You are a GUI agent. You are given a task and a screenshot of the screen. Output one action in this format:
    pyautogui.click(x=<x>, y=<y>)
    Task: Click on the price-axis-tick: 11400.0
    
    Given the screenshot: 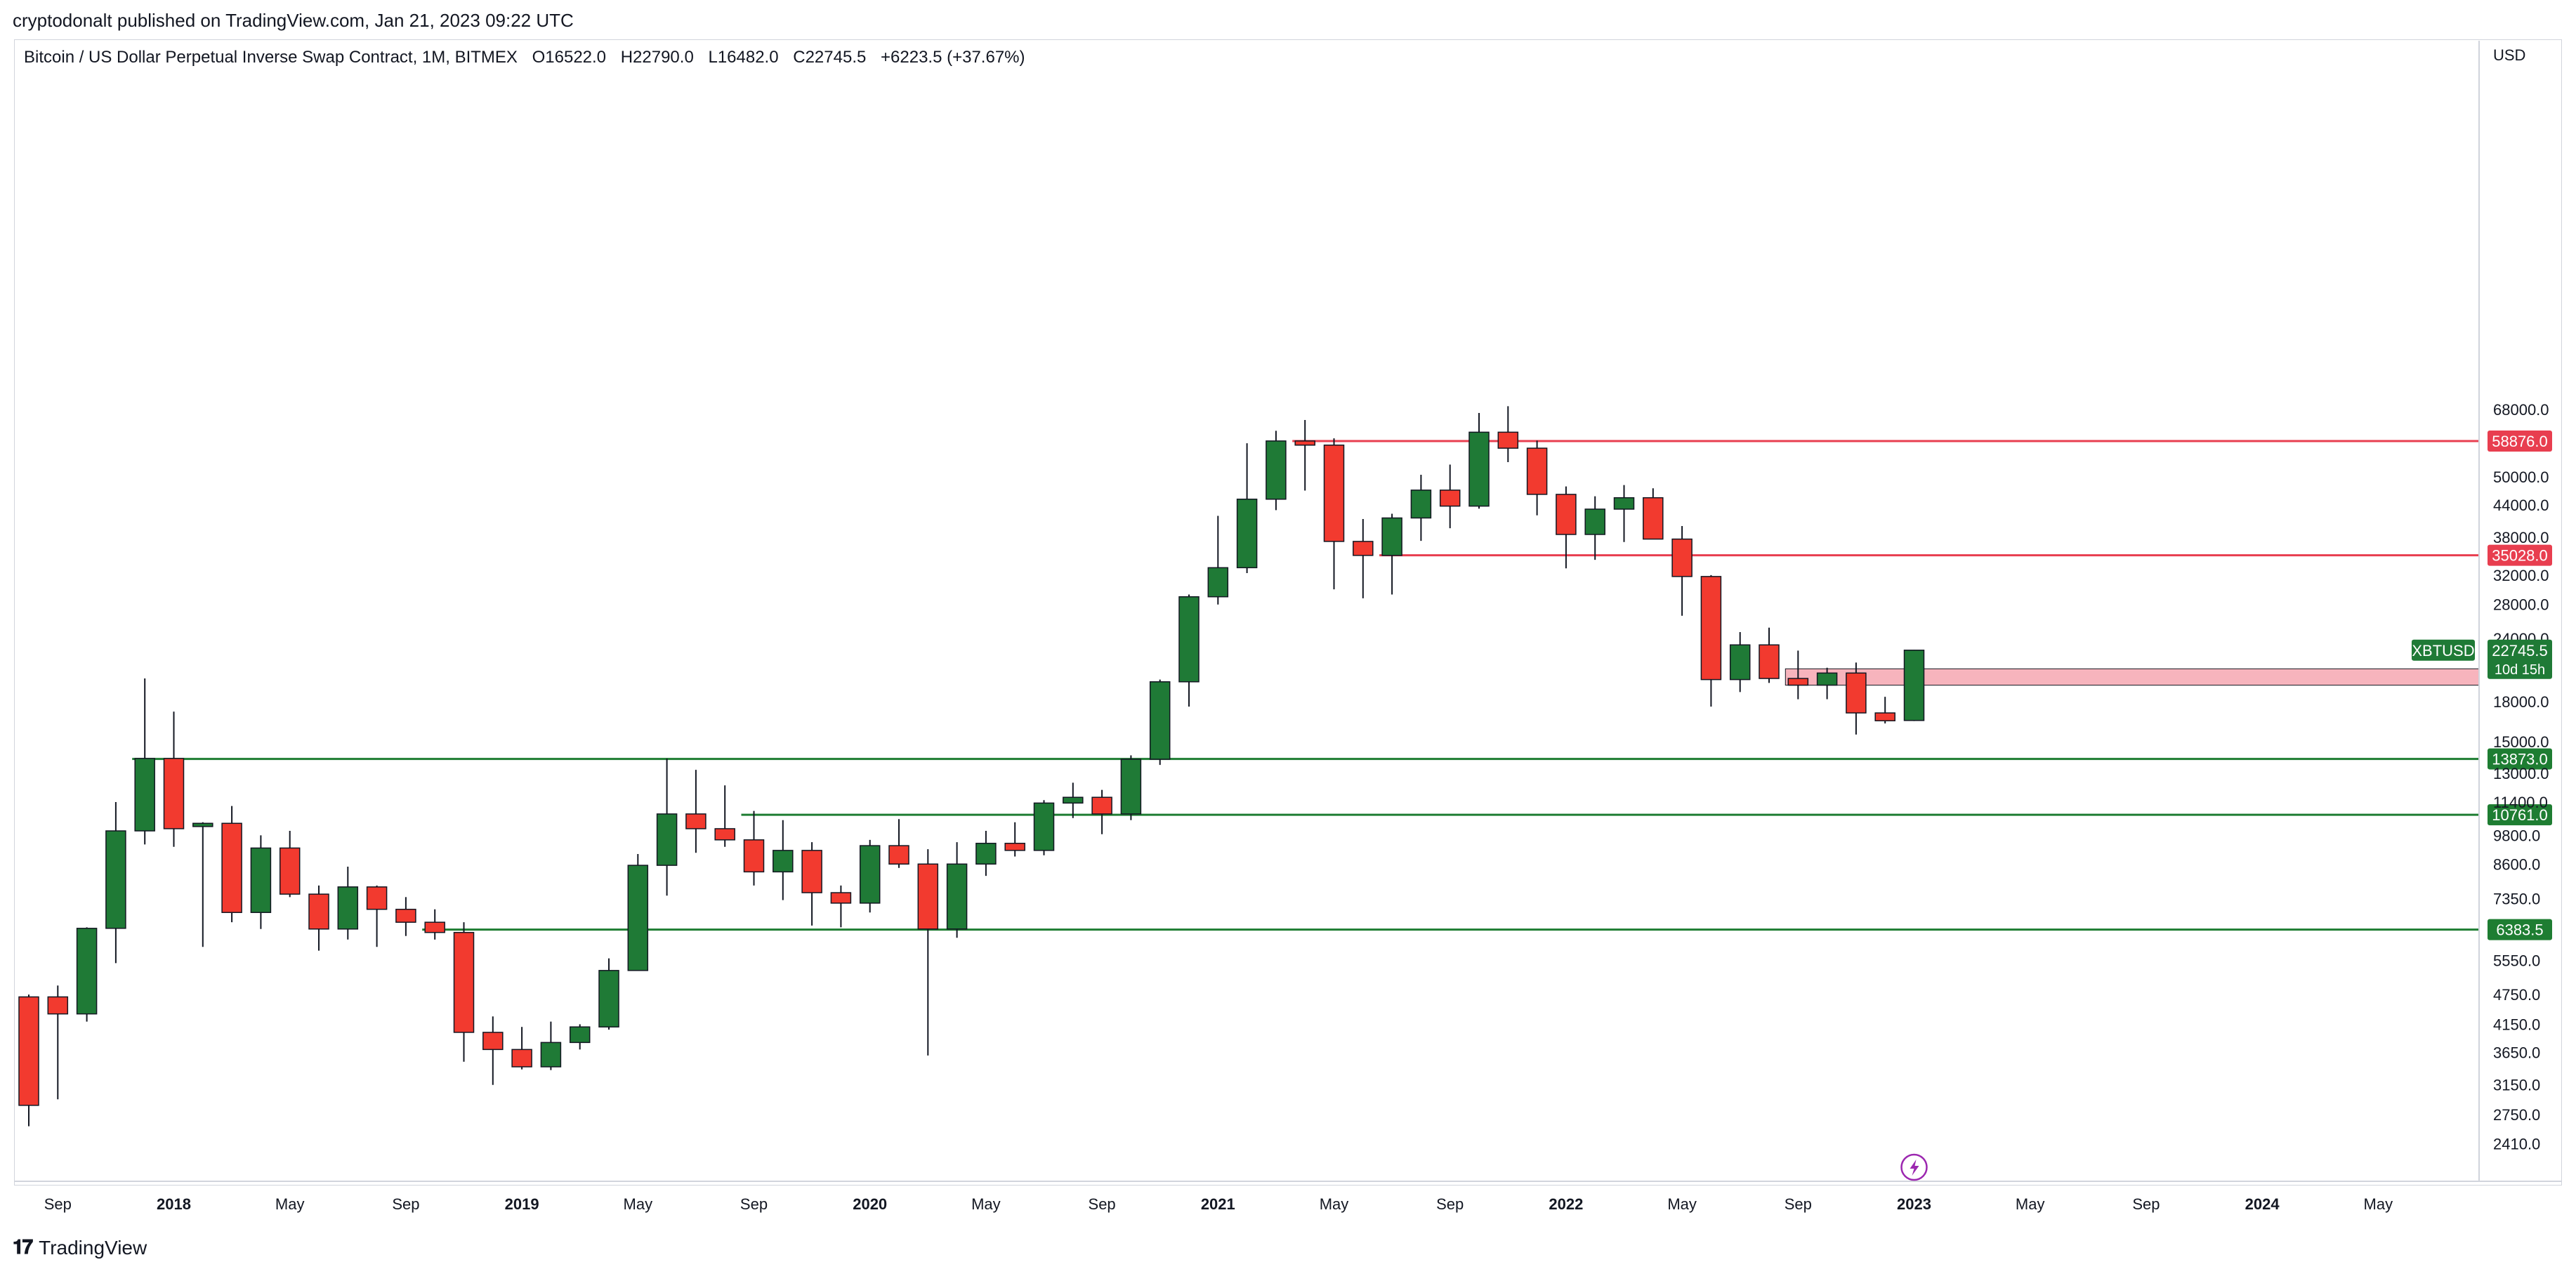 What is the action you would take?
    pyautogui.click(x=2520, y=802)
    